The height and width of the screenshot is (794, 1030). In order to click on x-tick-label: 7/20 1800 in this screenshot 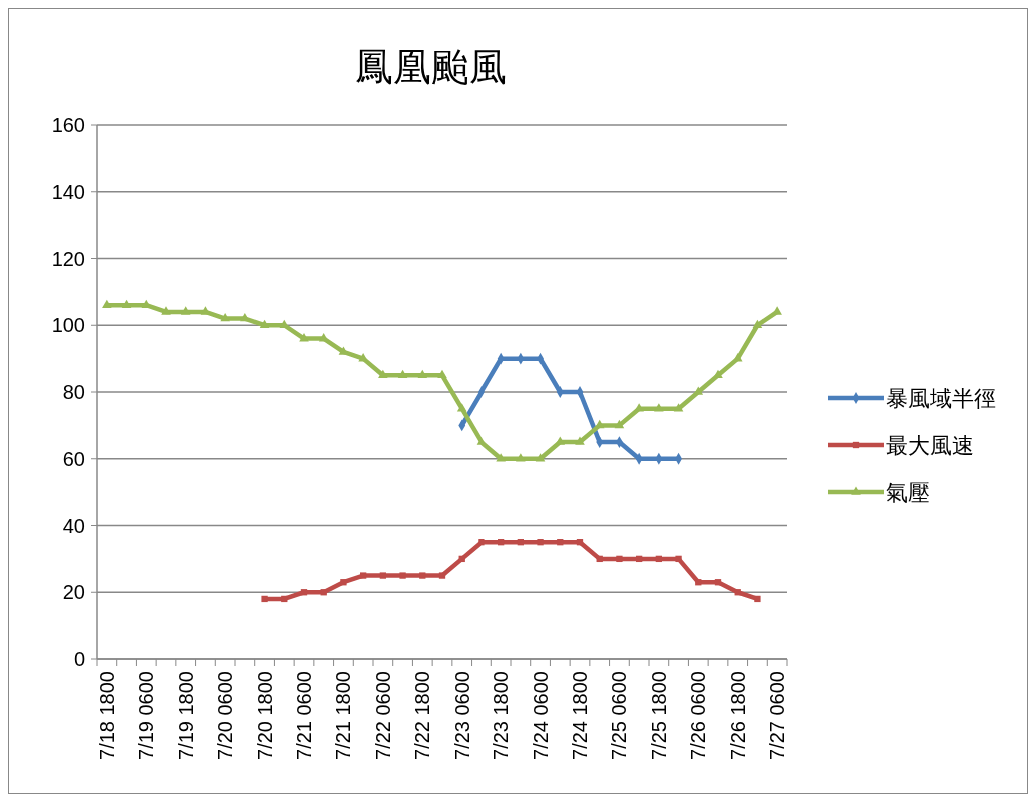, I will do `click(264, 715)`.